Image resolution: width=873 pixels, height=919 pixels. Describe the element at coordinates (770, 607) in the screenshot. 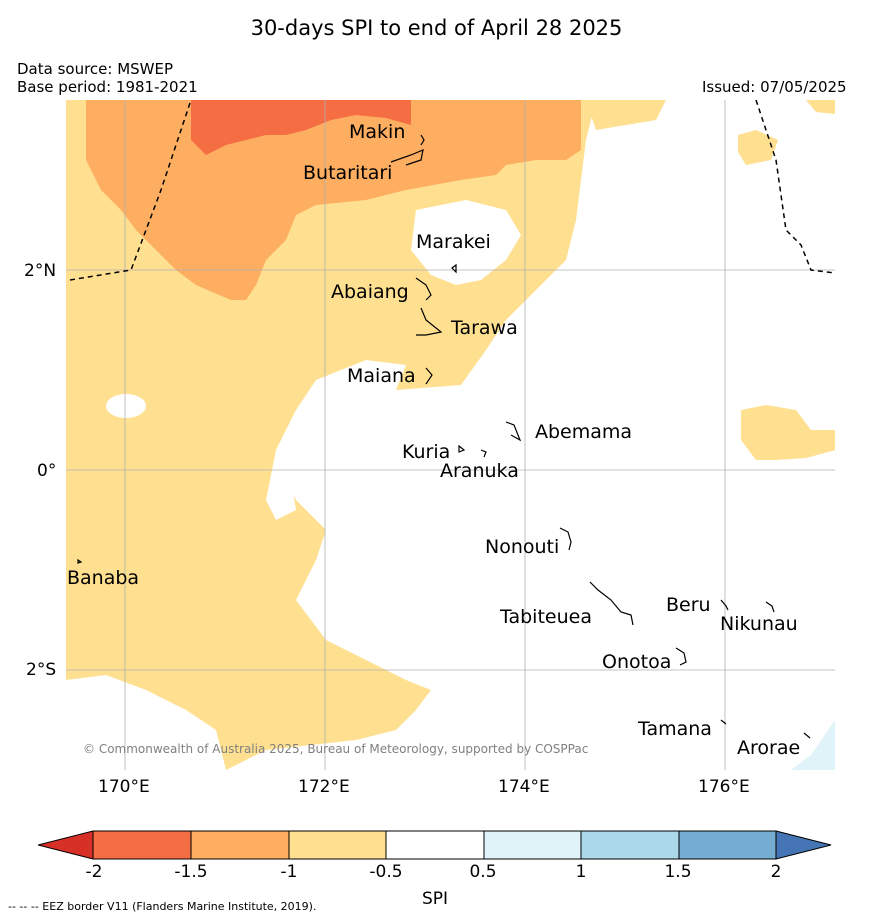

I see `island-nikunau` at that location.